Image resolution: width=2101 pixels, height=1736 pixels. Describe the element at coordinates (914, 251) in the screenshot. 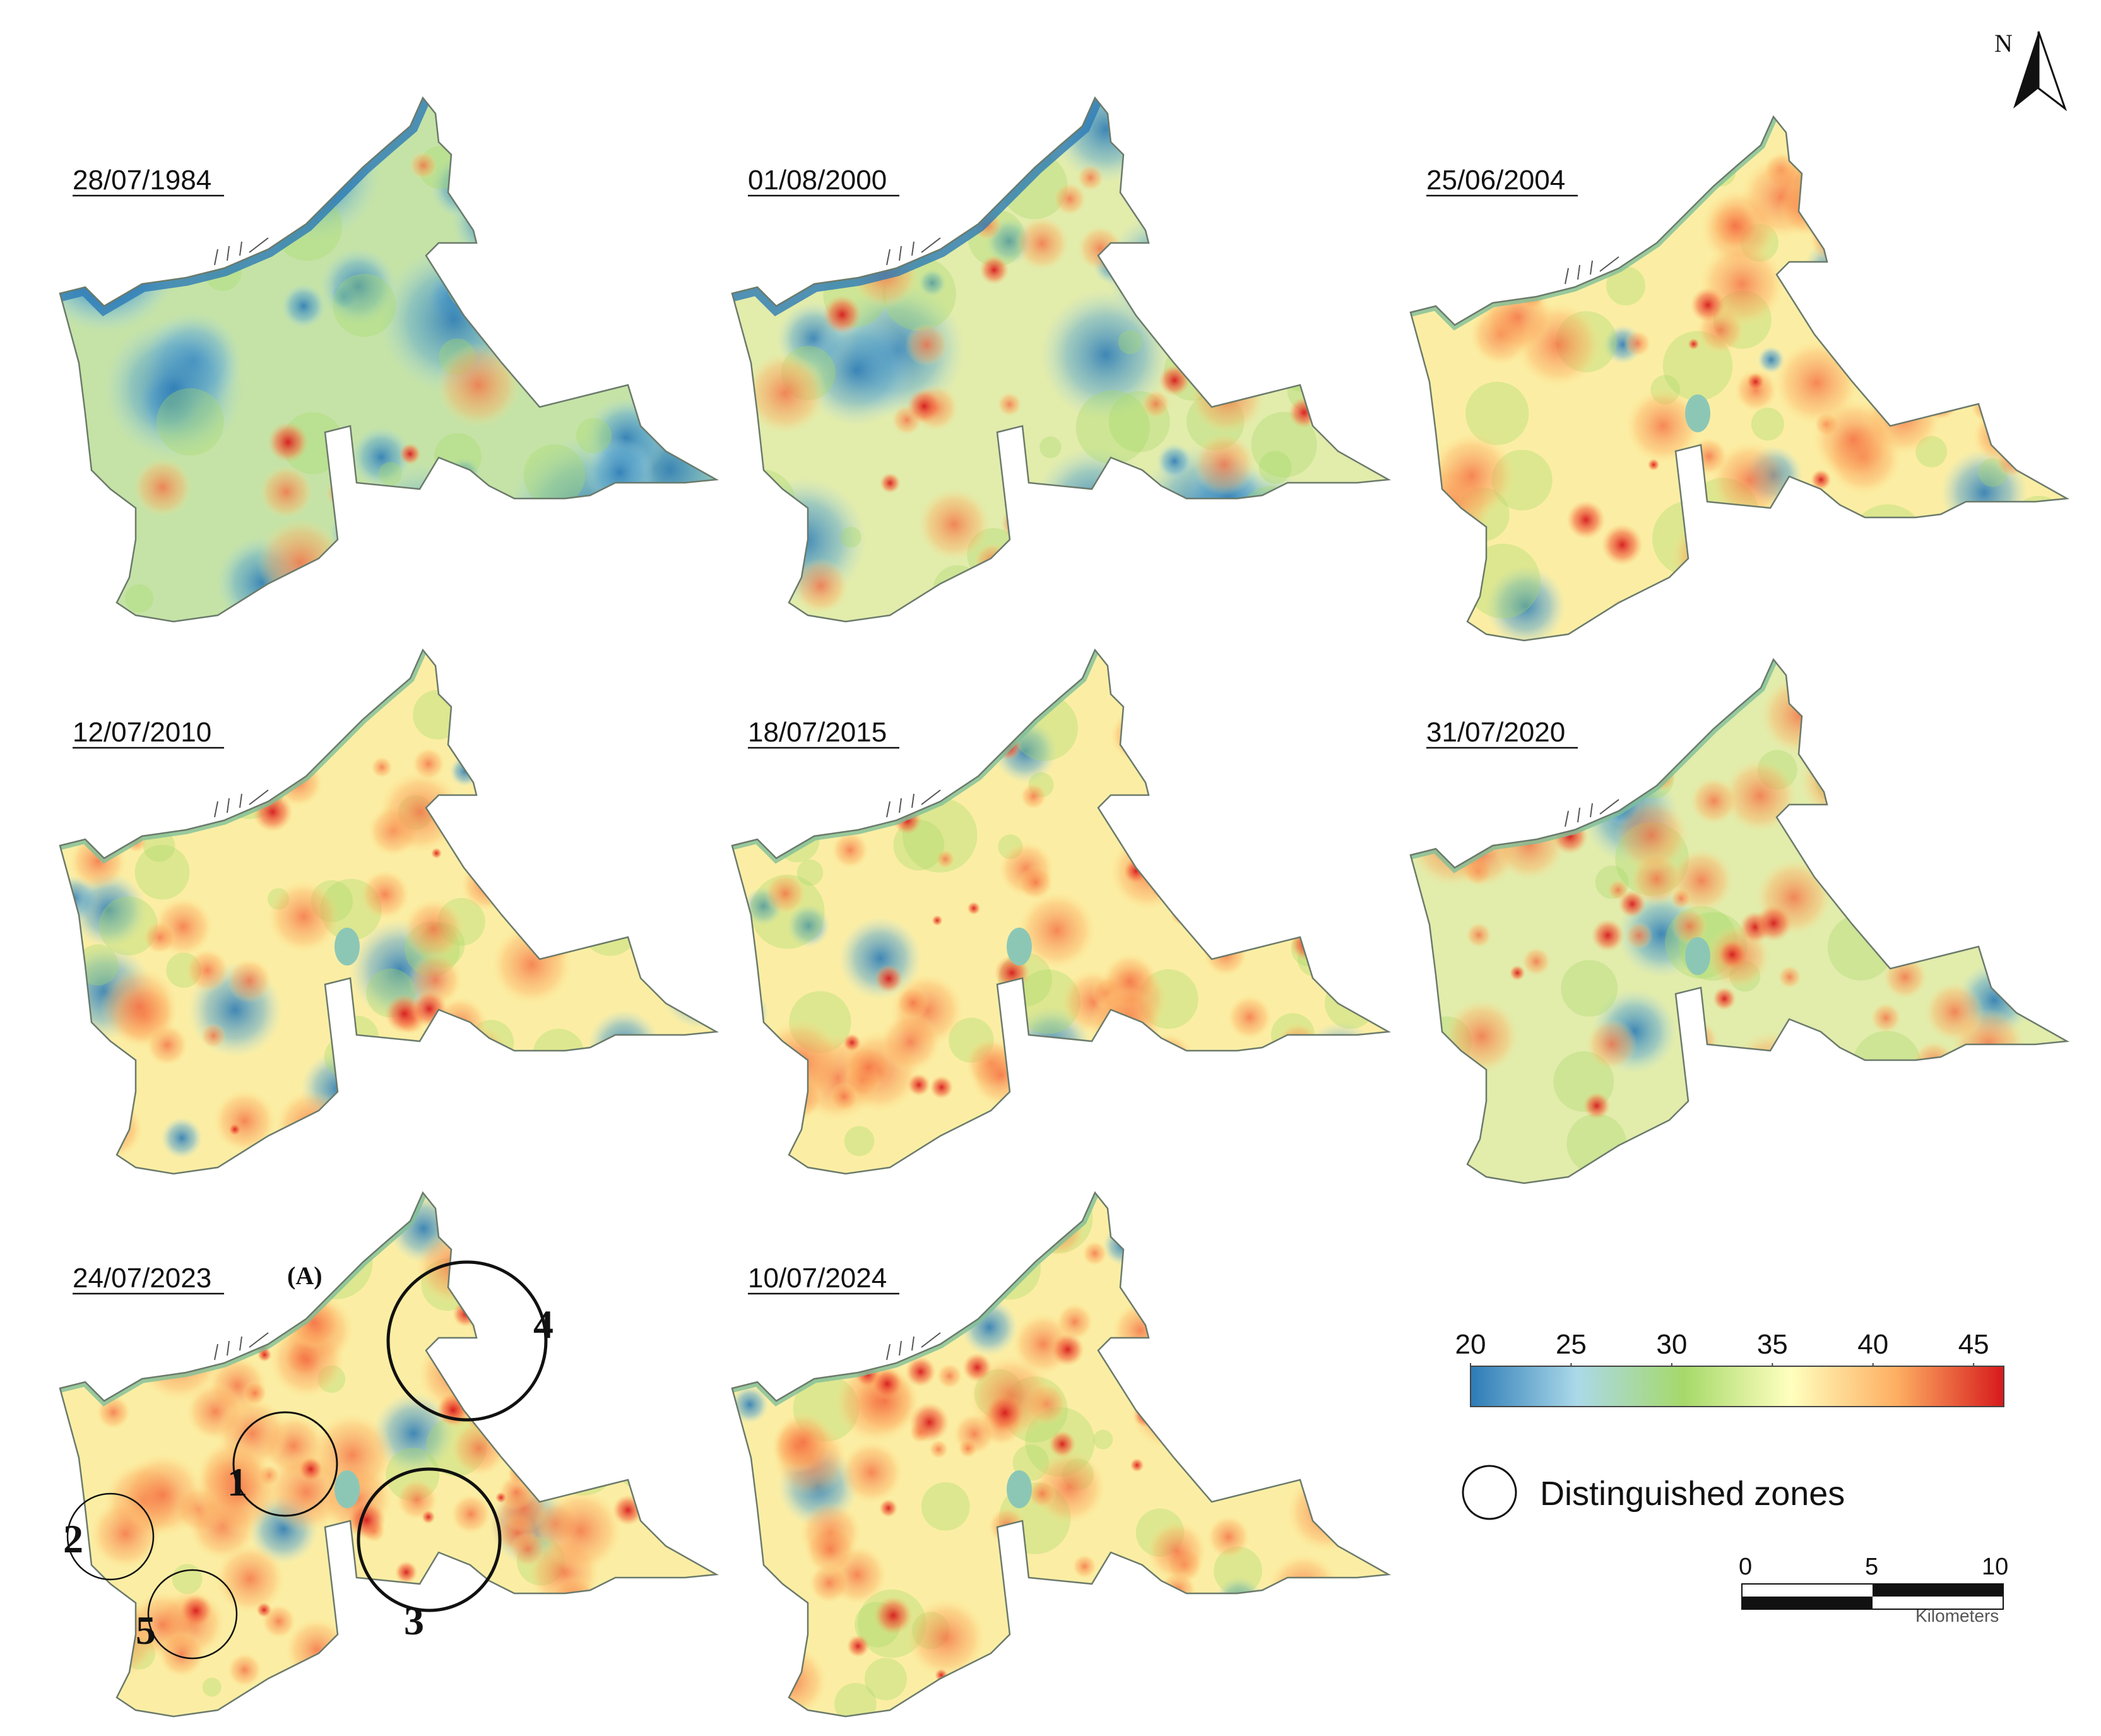

I see `harbour-piers` at that location.